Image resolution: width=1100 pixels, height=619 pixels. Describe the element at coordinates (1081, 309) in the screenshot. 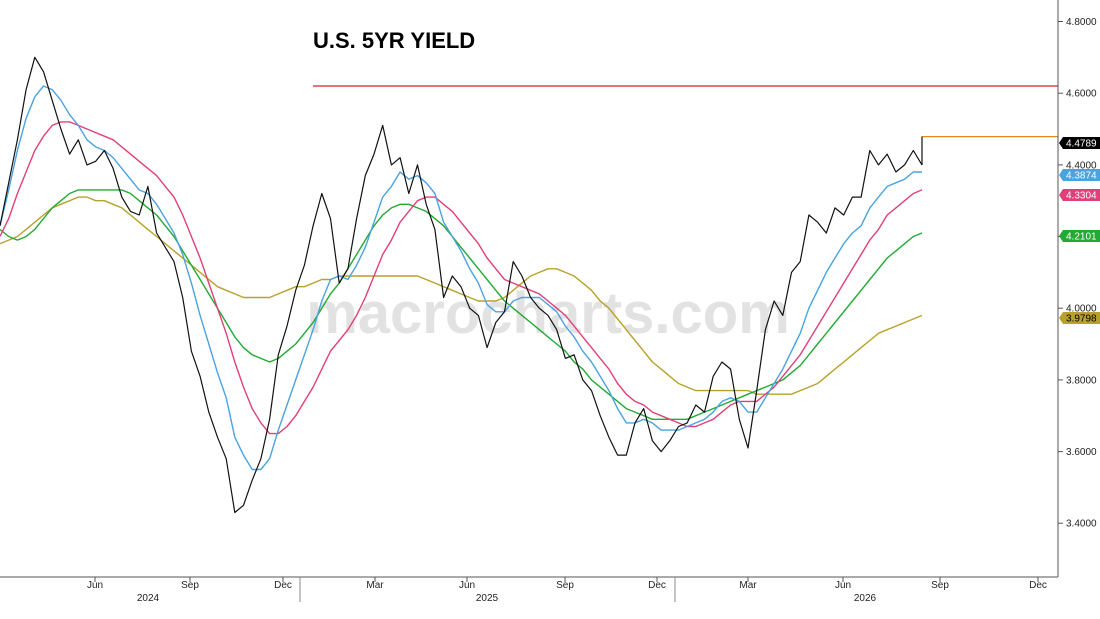

I see `y-tick-label: 4.0000` at that location.